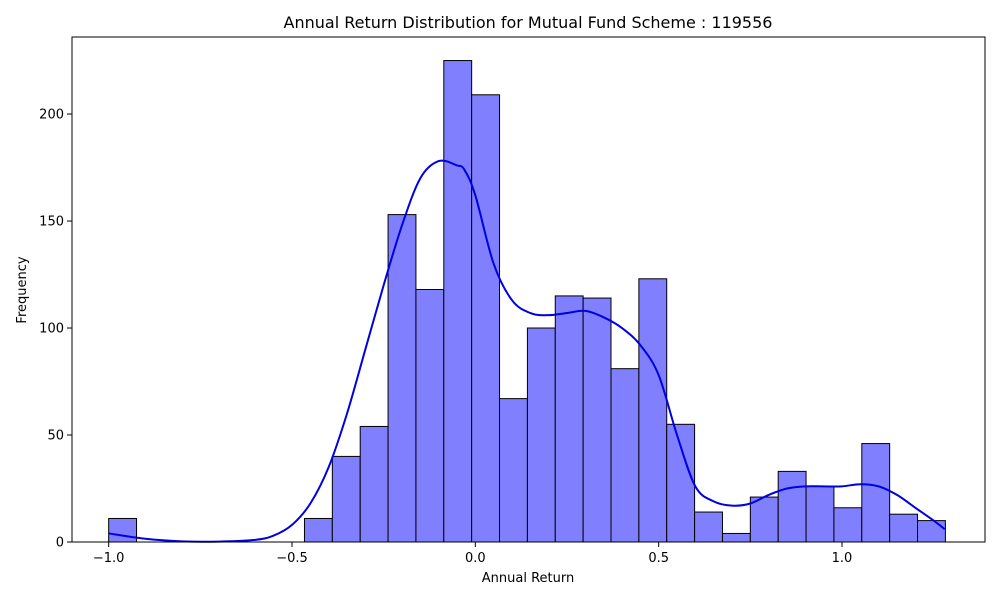 The height and width of the screenshot is (600, 1000). I want to click on y-tick-label: 100, so click(51, 329).